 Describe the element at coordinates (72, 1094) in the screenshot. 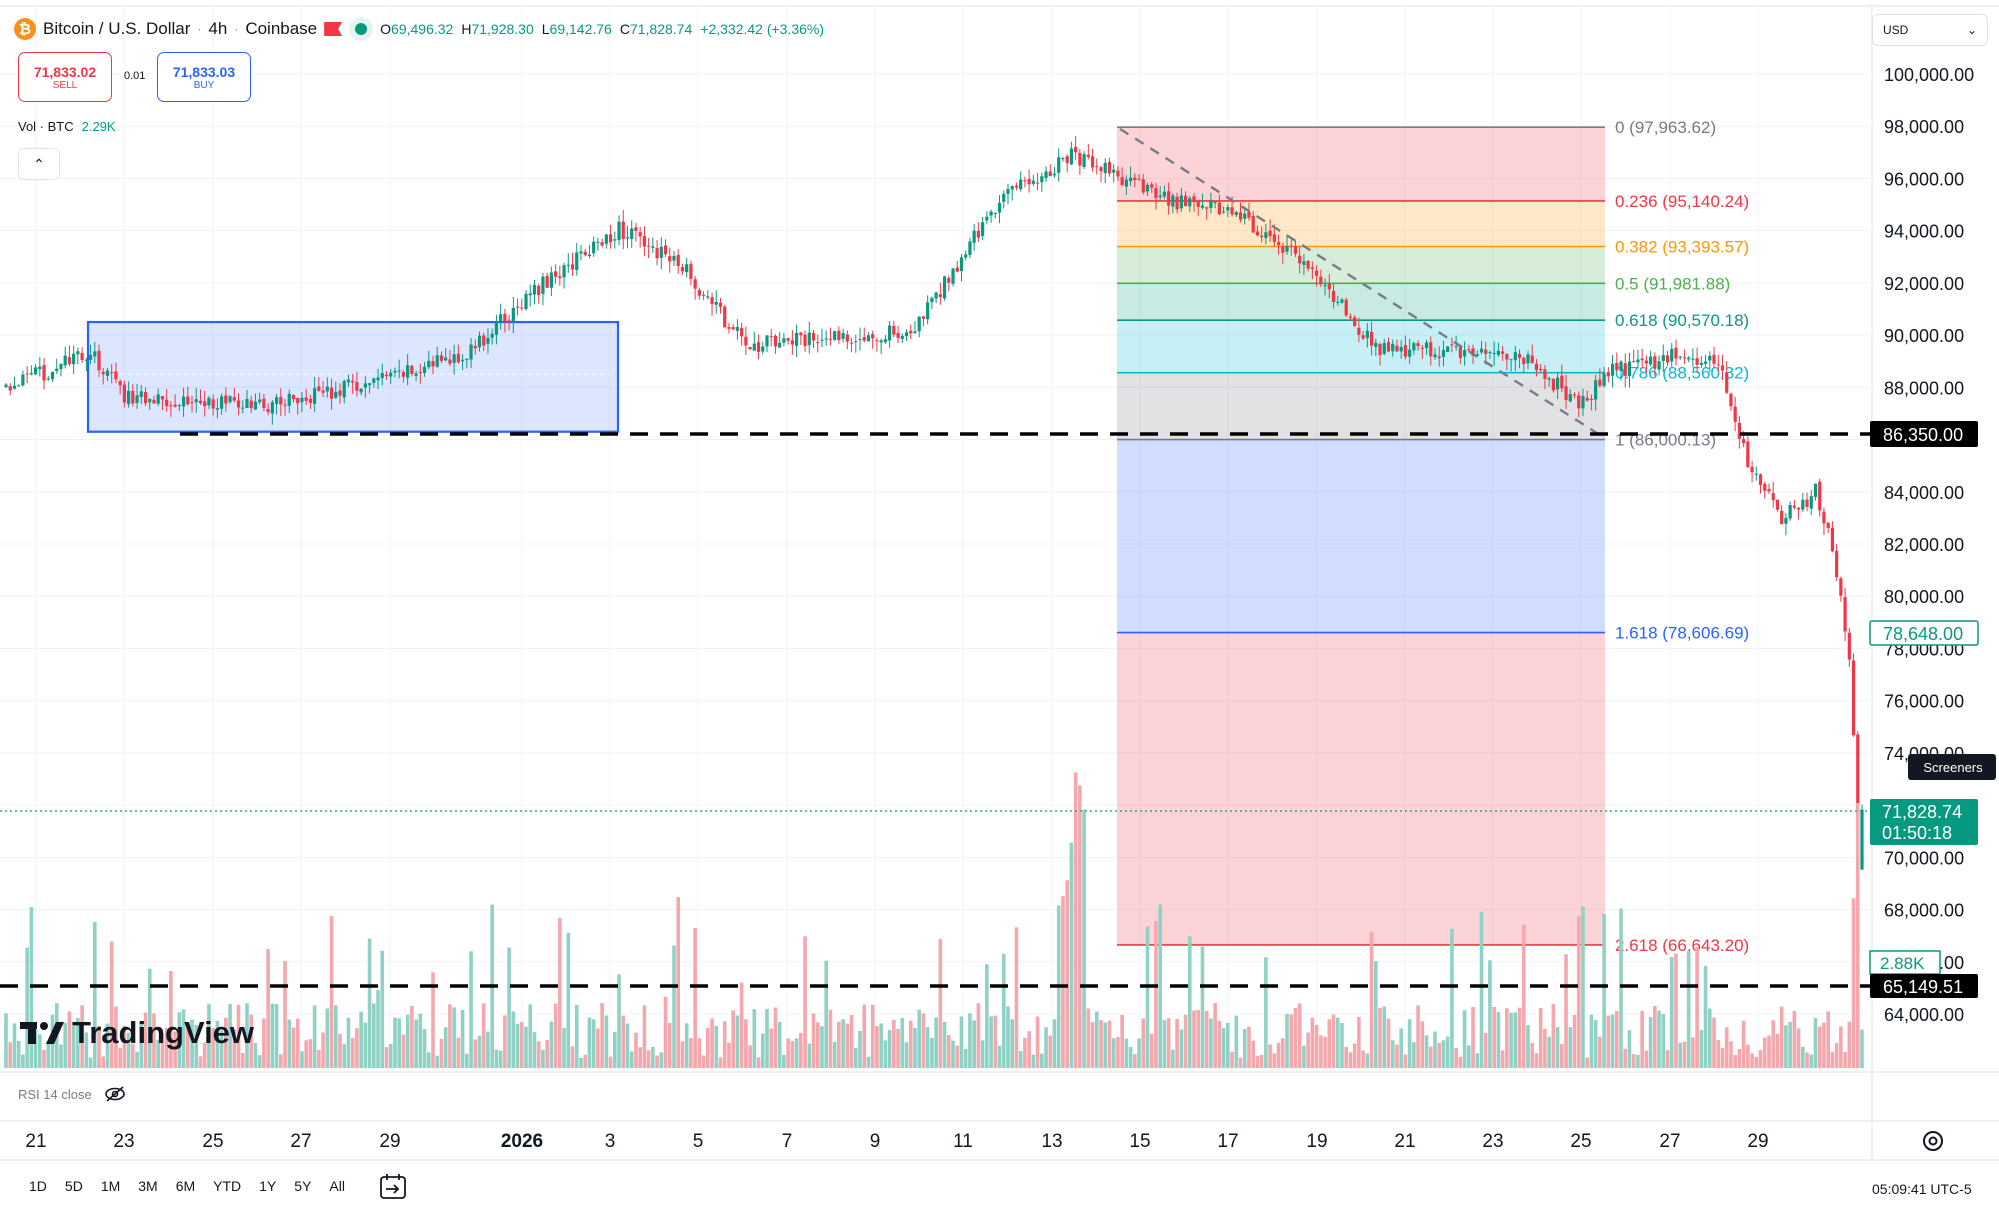

I see `rsi-indicator-label: RSI 14 close` at that location.